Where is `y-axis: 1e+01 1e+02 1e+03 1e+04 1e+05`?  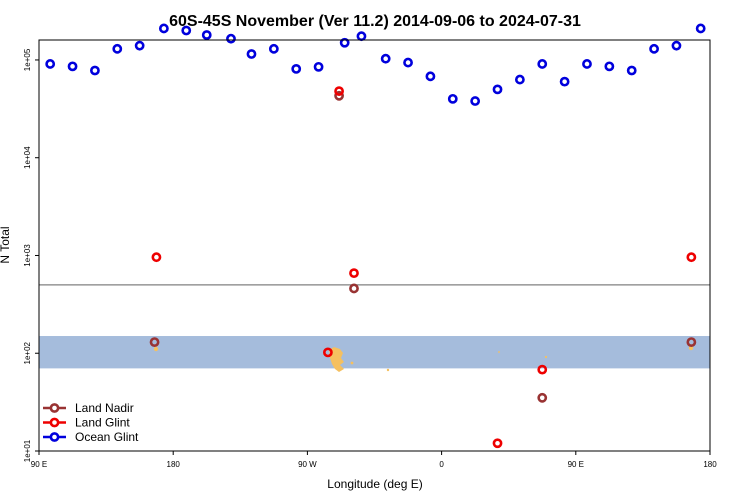 y-axis: 1e+01 1e+02 1e+03 1e+04 1e+05 is located at coordinates (31, 255).